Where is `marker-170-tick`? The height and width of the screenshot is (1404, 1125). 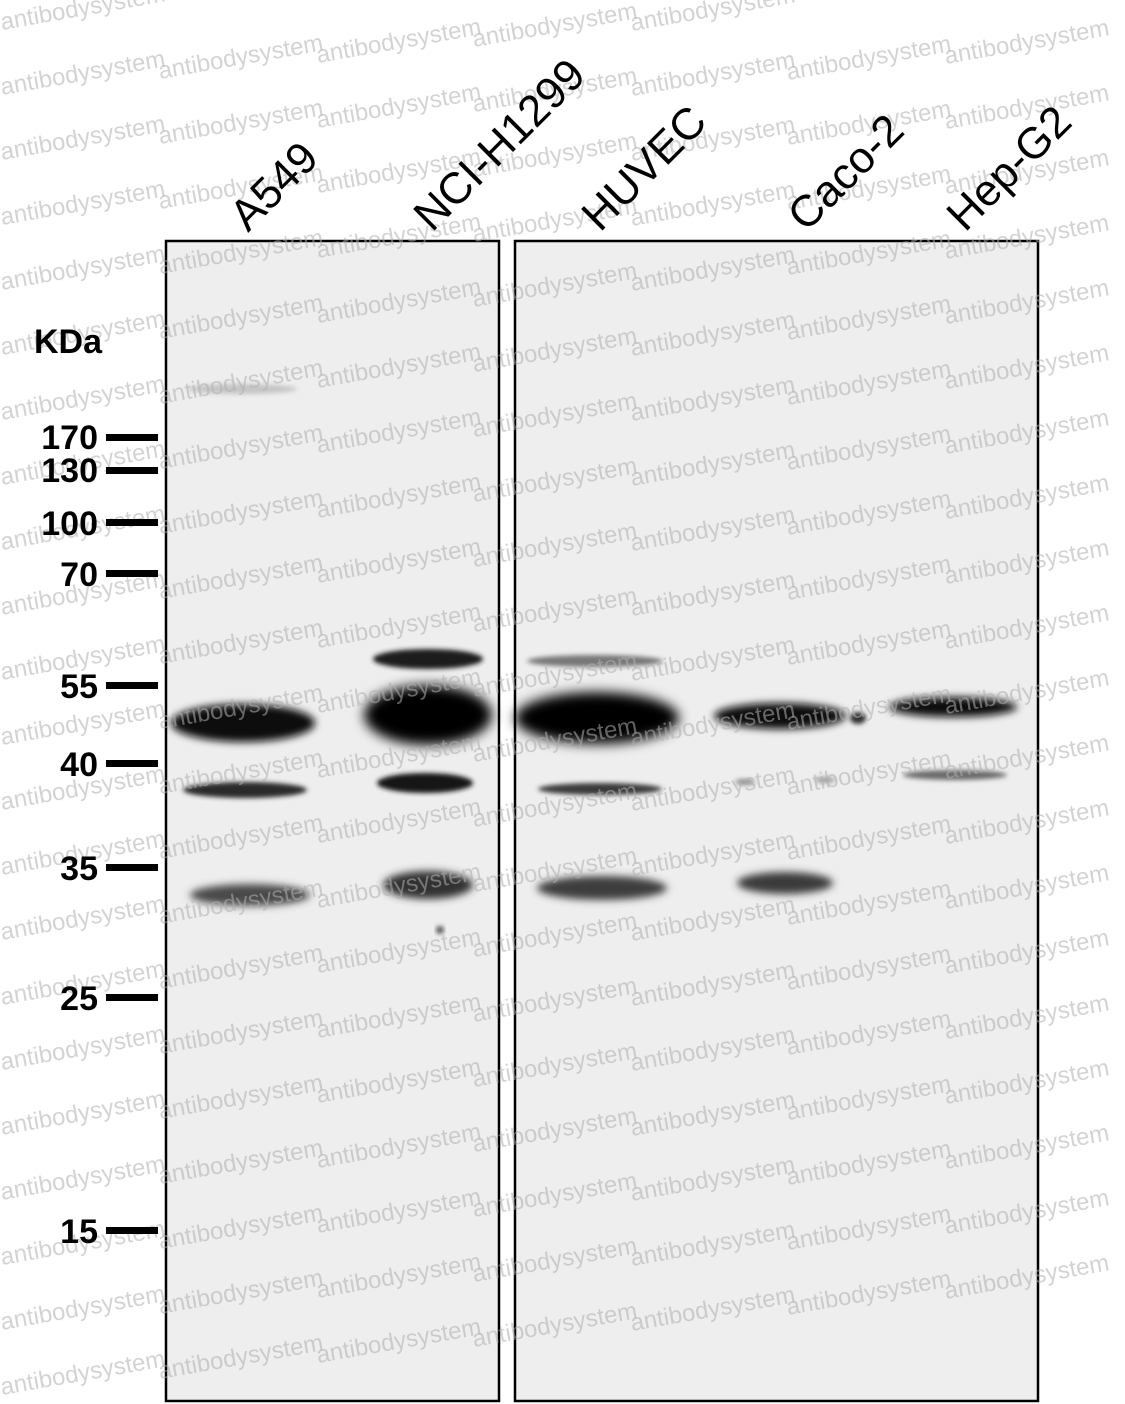
marker-170-tick is located at coordinates (132, 437).